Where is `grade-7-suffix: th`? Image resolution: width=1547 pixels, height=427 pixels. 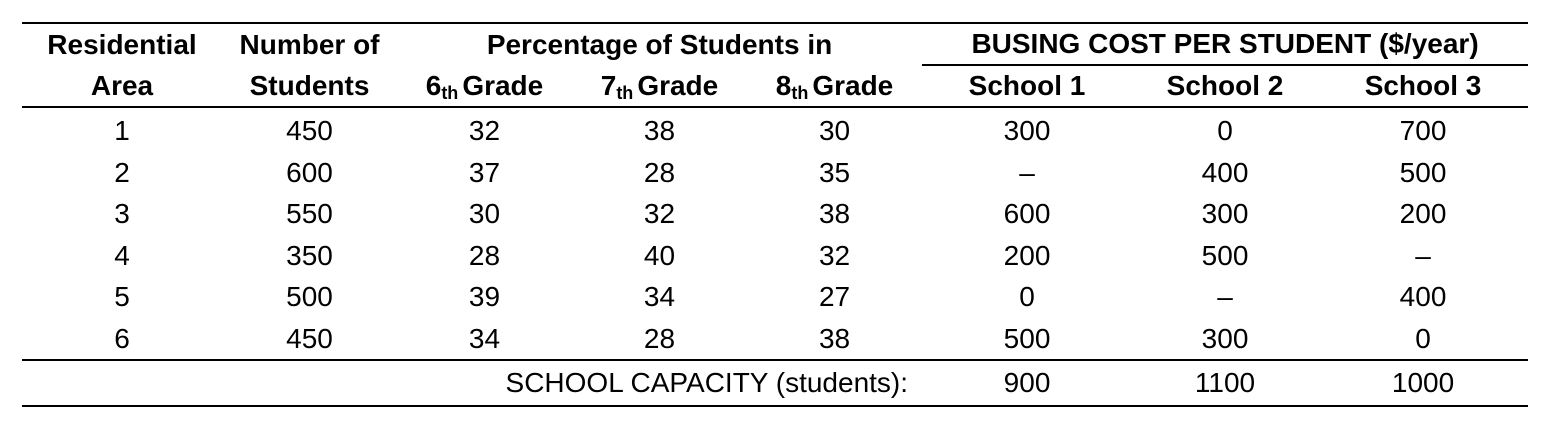 grade-7-suffix: th is located at coordinates (625, 92).